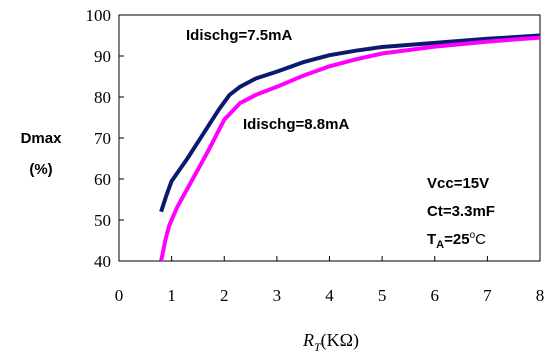 Image resolution: width=546 pixels, height=356 pixels. Describe the element at coordinates (461, 211) in the screenshot. I see `annotation-ct: Ct=3.3mF` at that location.